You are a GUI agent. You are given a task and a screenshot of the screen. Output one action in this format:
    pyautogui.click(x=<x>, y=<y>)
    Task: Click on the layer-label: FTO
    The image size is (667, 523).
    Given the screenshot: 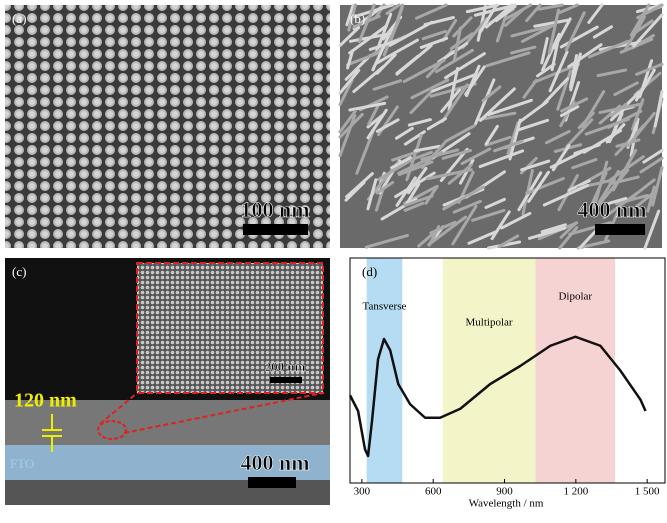 What is the action you would take?
    pyautogui.click(x=22, y=463)
    